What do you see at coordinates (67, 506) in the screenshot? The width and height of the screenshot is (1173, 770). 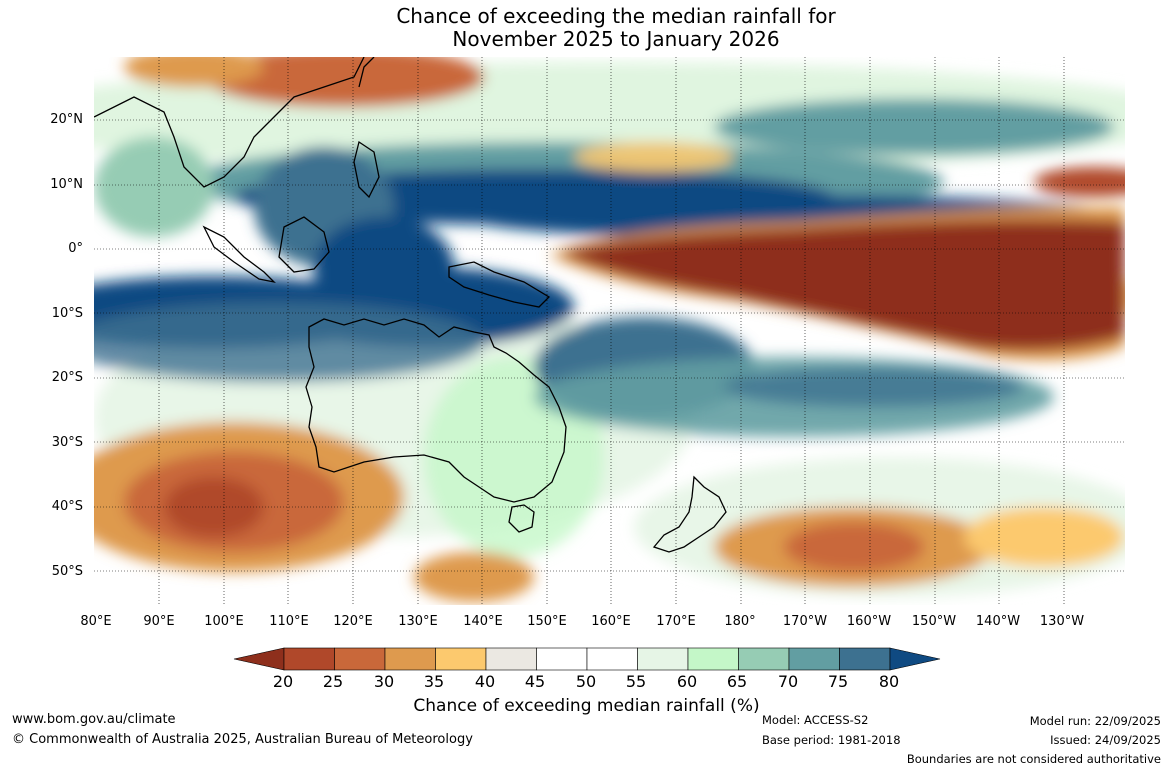 I see `lat-label-40s: 40°S` at bounding box center [67, 506].